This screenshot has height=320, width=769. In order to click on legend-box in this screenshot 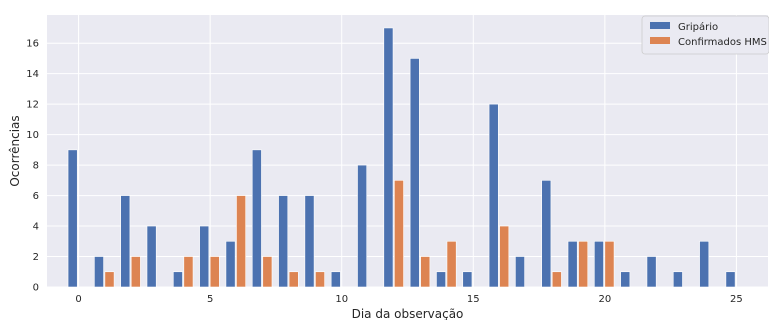, I will do `click(705, 35)`.